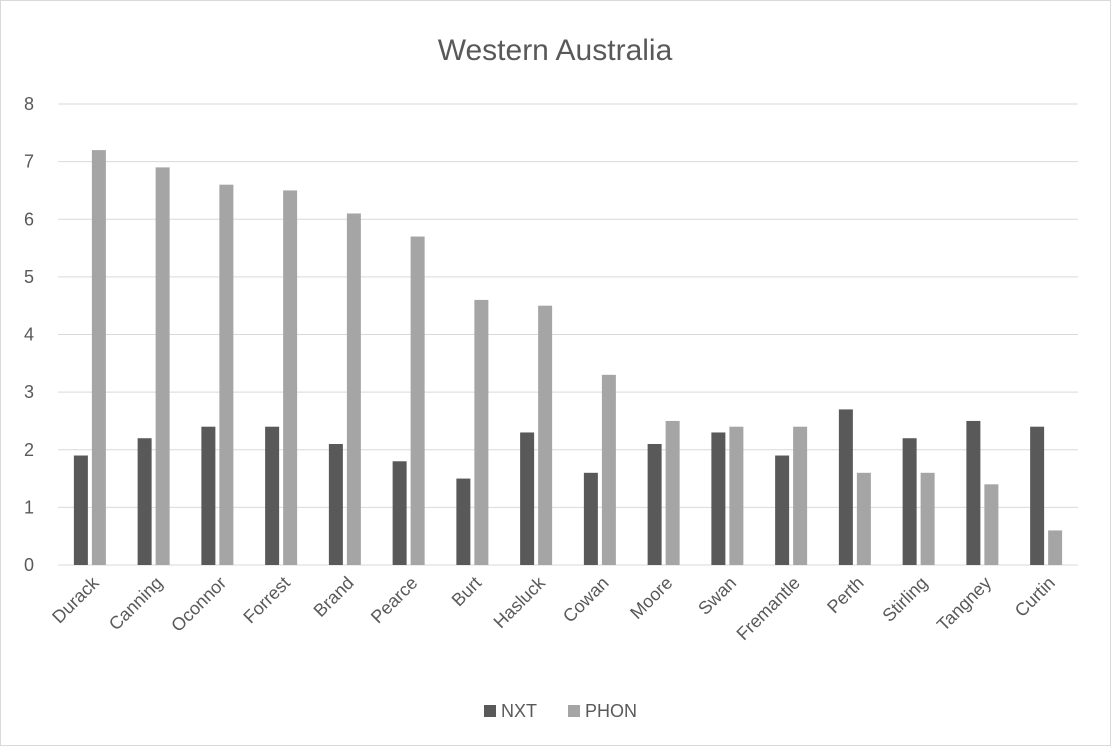 This screenshot has height=746, width=1111. Describe the element at coordinates (718, 498) in the screenshot. I see `bar-nxt-swan` at that location.